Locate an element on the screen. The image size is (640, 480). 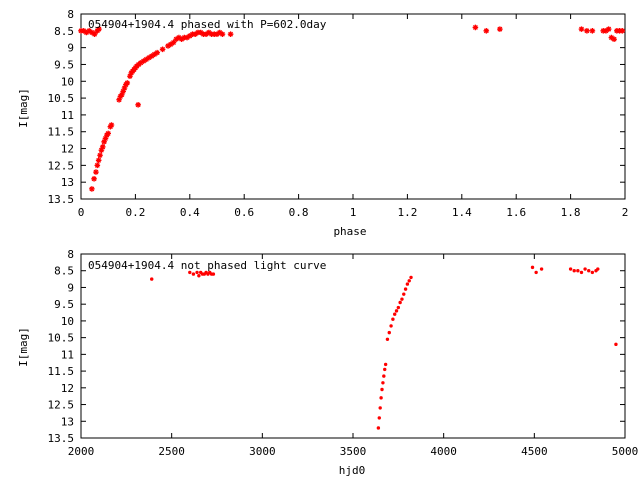
phased-y-tick-label: 8 is located at coordinates (70, 14).